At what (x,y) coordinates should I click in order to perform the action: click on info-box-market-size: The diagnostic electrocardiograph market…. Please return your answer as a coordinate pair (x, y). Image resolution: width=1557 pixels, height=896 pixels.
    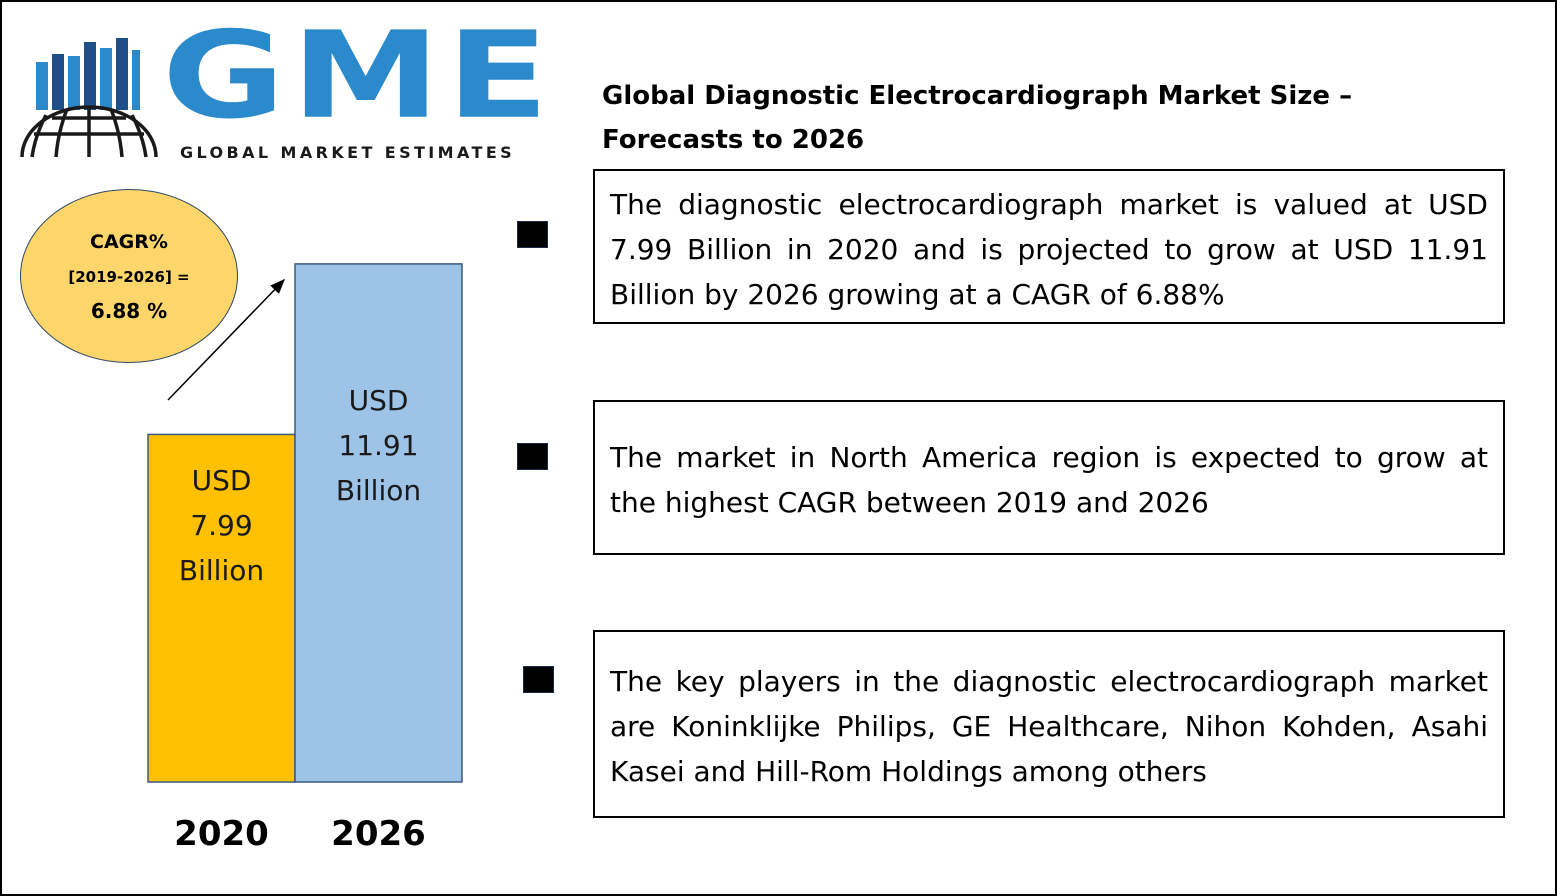
    Looking at the image, I should click on (1049, 246).